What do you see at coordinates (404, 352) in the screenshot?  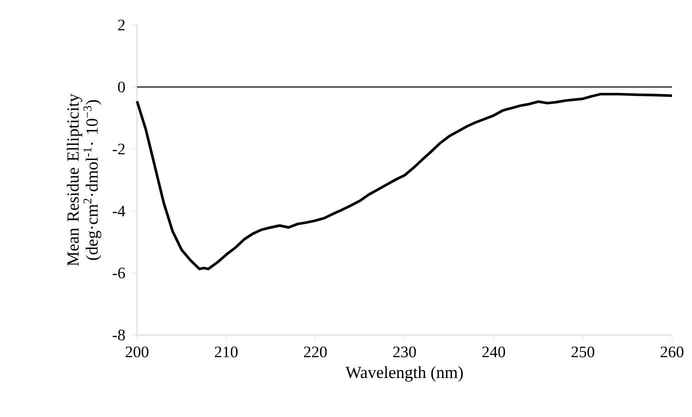 I see `x-tick-label: 230` at bounding box center [404, 352].